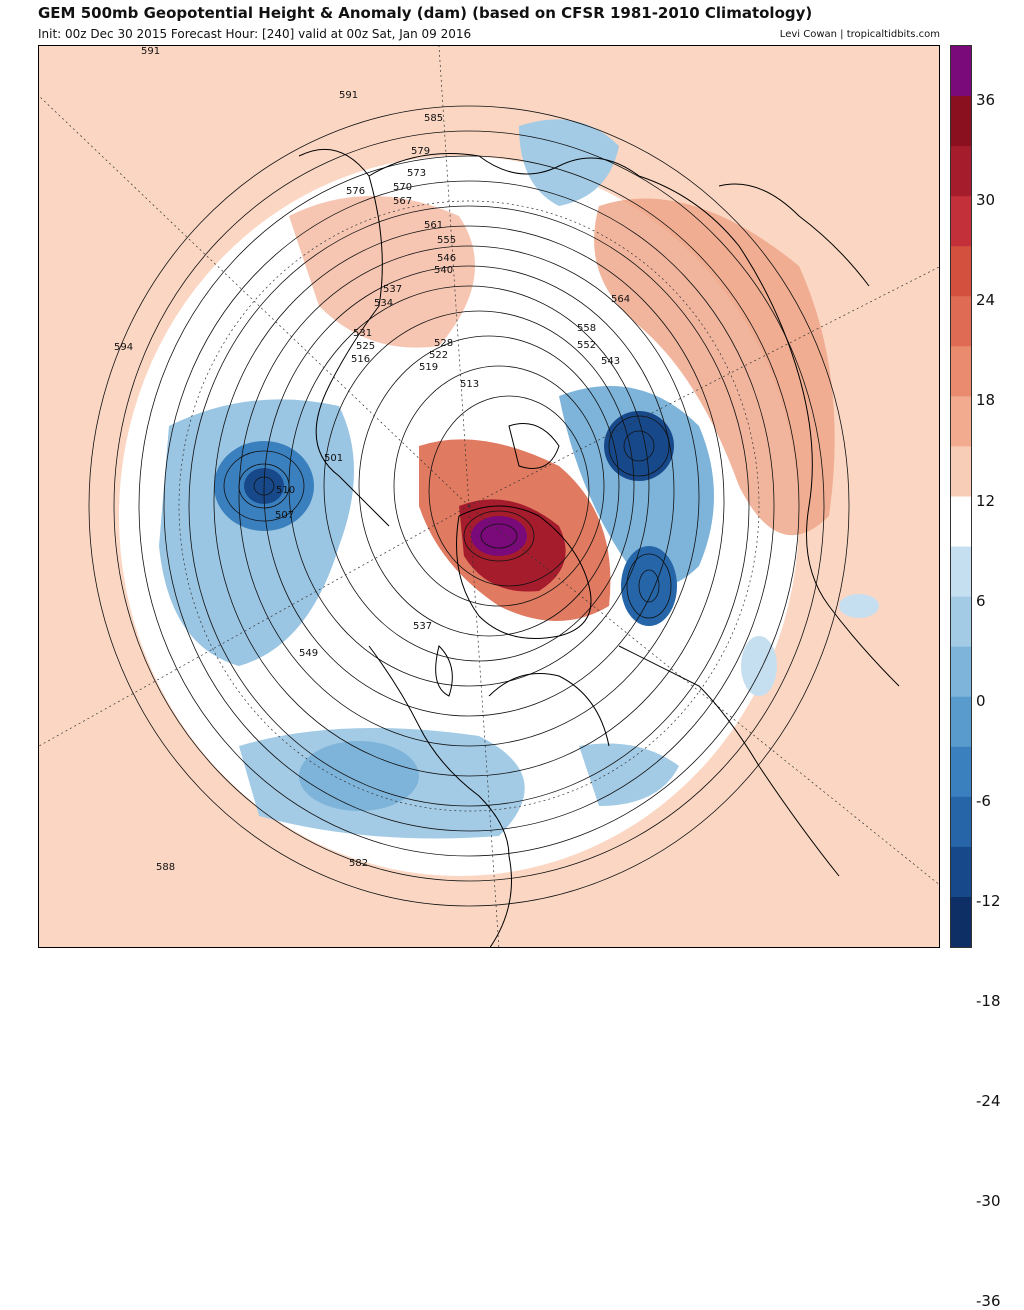 This screenshot has height=1310, width=1024. Describe the element at coordinates (859, 606) in the screenshot. I see `anomaly-low-middle-east` at that location.